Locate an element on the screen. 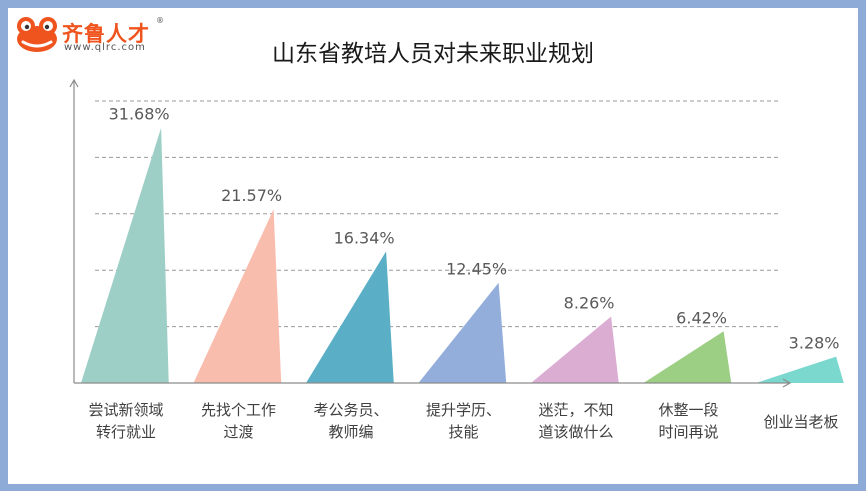 Image resolution: width=866 pixels, height=491 pixels. data-label: 6.42% is located at coordinates (701, 317).